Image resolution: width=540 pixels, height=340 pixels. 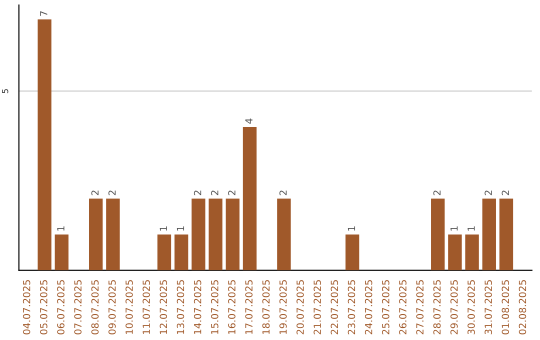 What do you see at coordinates (60, 307) in the screenshot?
I see `x-tick-label: 06.07.2025` at bounding box center [60, 307].